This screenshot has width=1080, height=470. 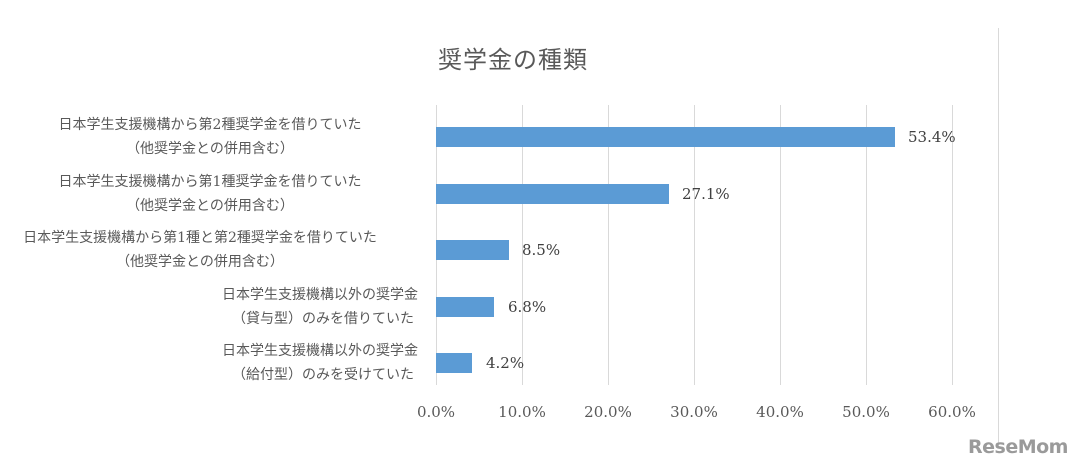 What do you see at coordinates (1018, 447) in the screenshot?
I see `resemom-logo: ReseMom` at bounding box center [1018, 447].